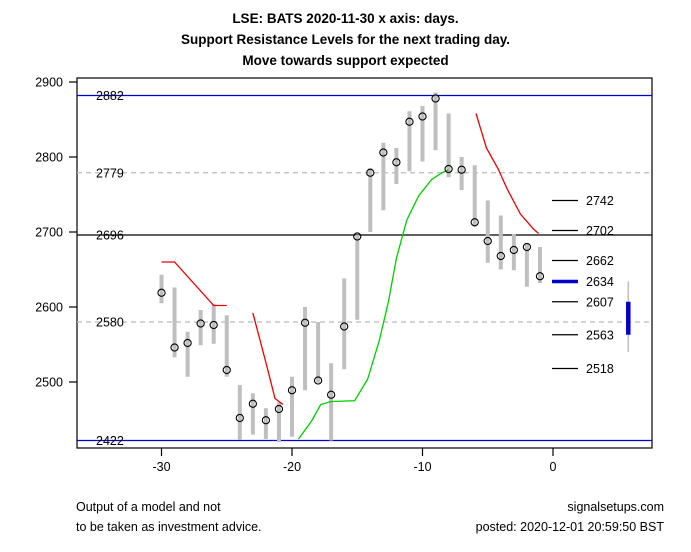  Describe the element at coordinates (615, 507) in the screenshot. I see `site-name: signalsetups.com` at that location.